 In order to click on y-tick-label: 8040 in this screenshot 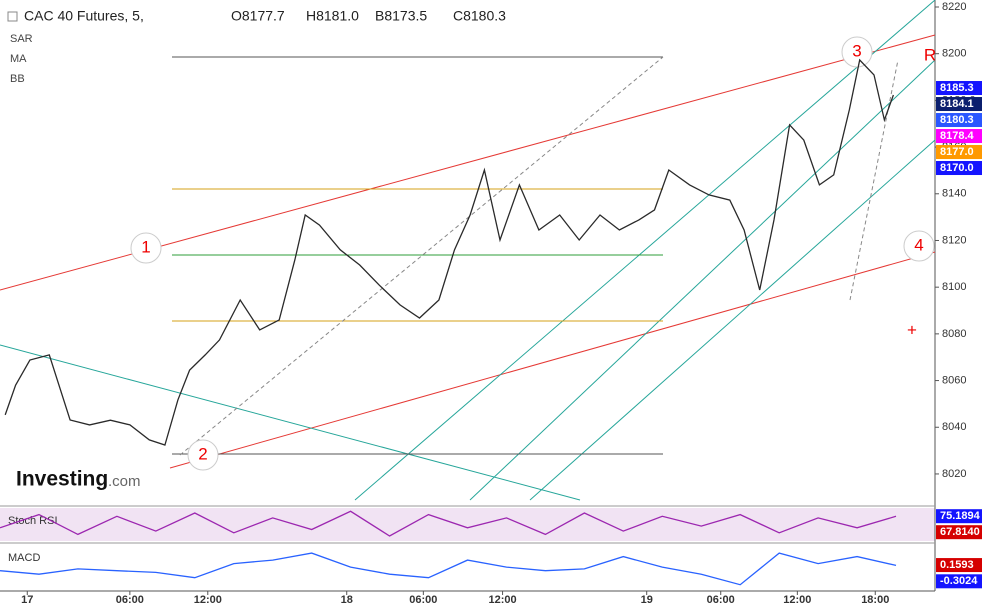, I will do `click(954, 427)`.